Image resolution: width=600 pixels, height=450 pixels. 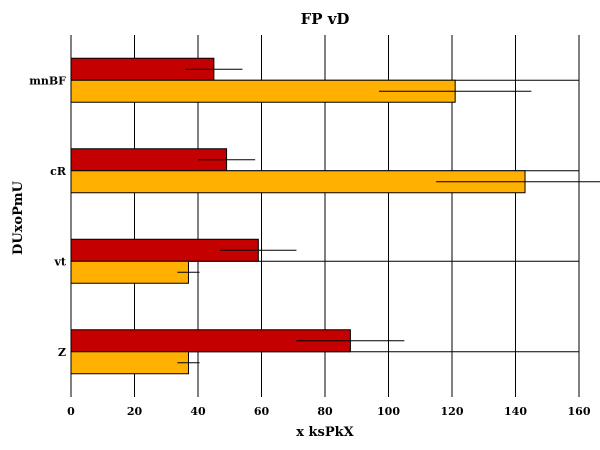 What do you see at coordinates (325, 432) in the screenshot?
I see `x-axis-label: x ksPkX` at bounding box center [325, 432].